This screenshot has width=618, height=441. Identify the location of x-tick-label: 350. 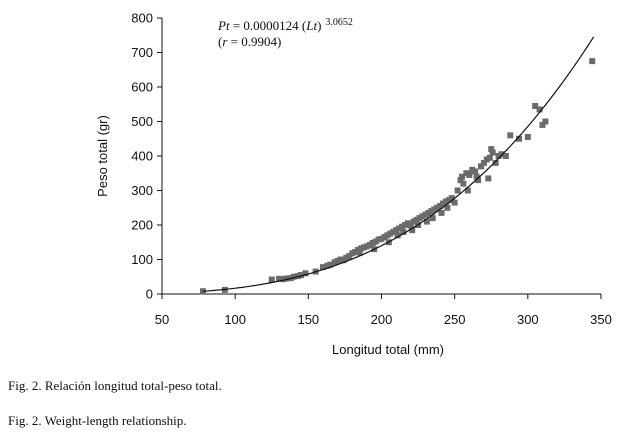
(601, 319).